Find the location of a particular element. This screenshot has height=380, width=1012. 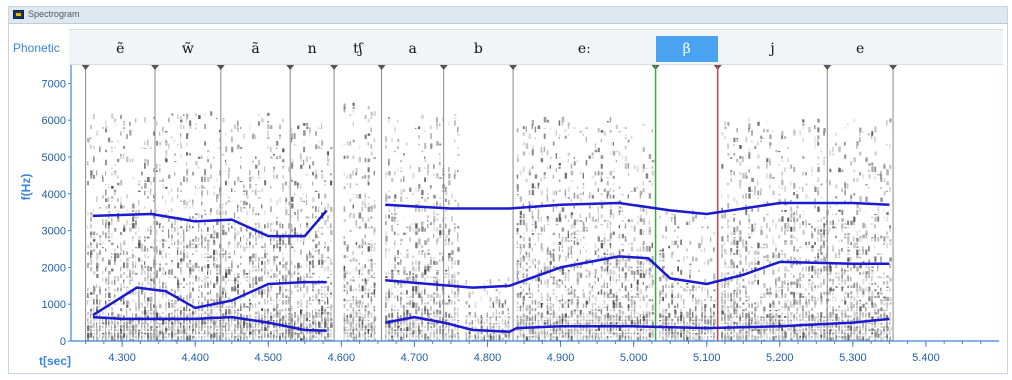

phonetic-segment: a is located at coordinates (412, 49).